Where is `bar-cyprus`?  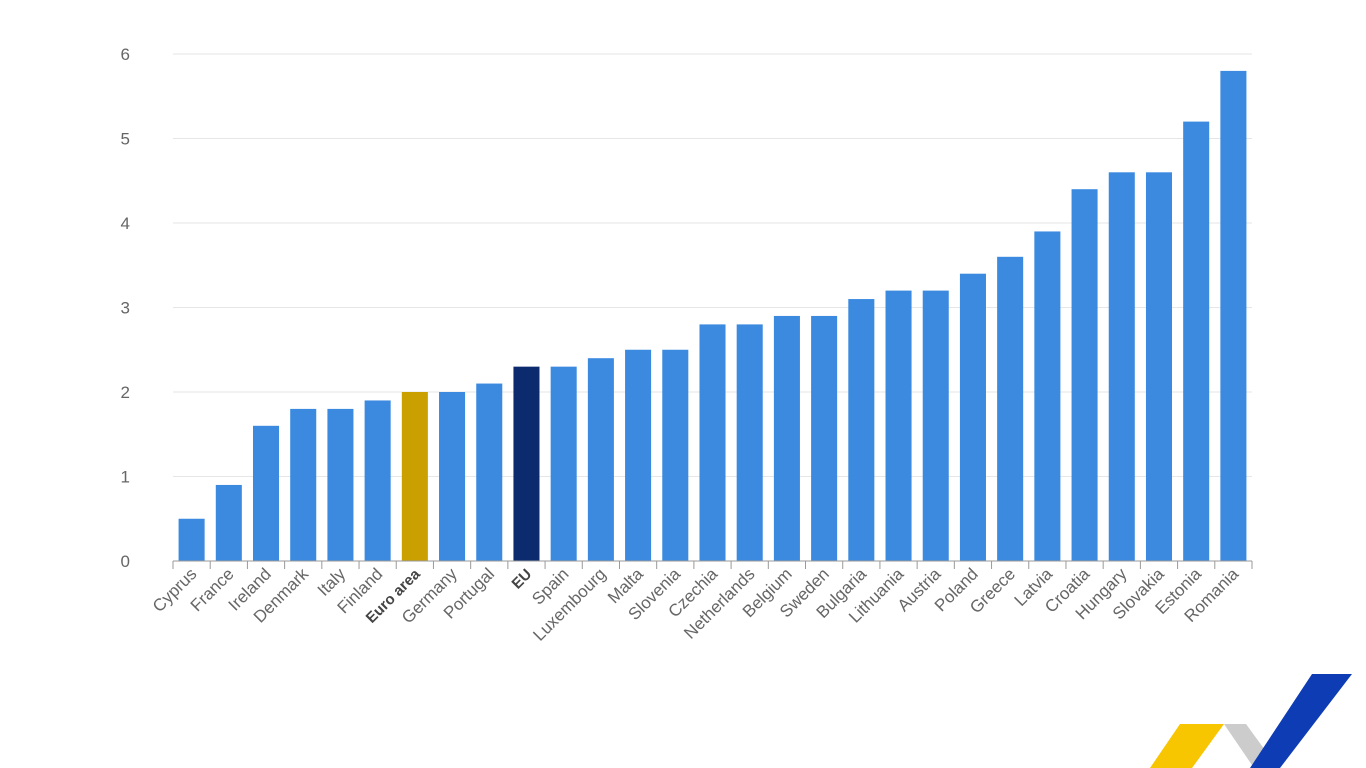
bar-cyprus is located at coordinates (191, 539).